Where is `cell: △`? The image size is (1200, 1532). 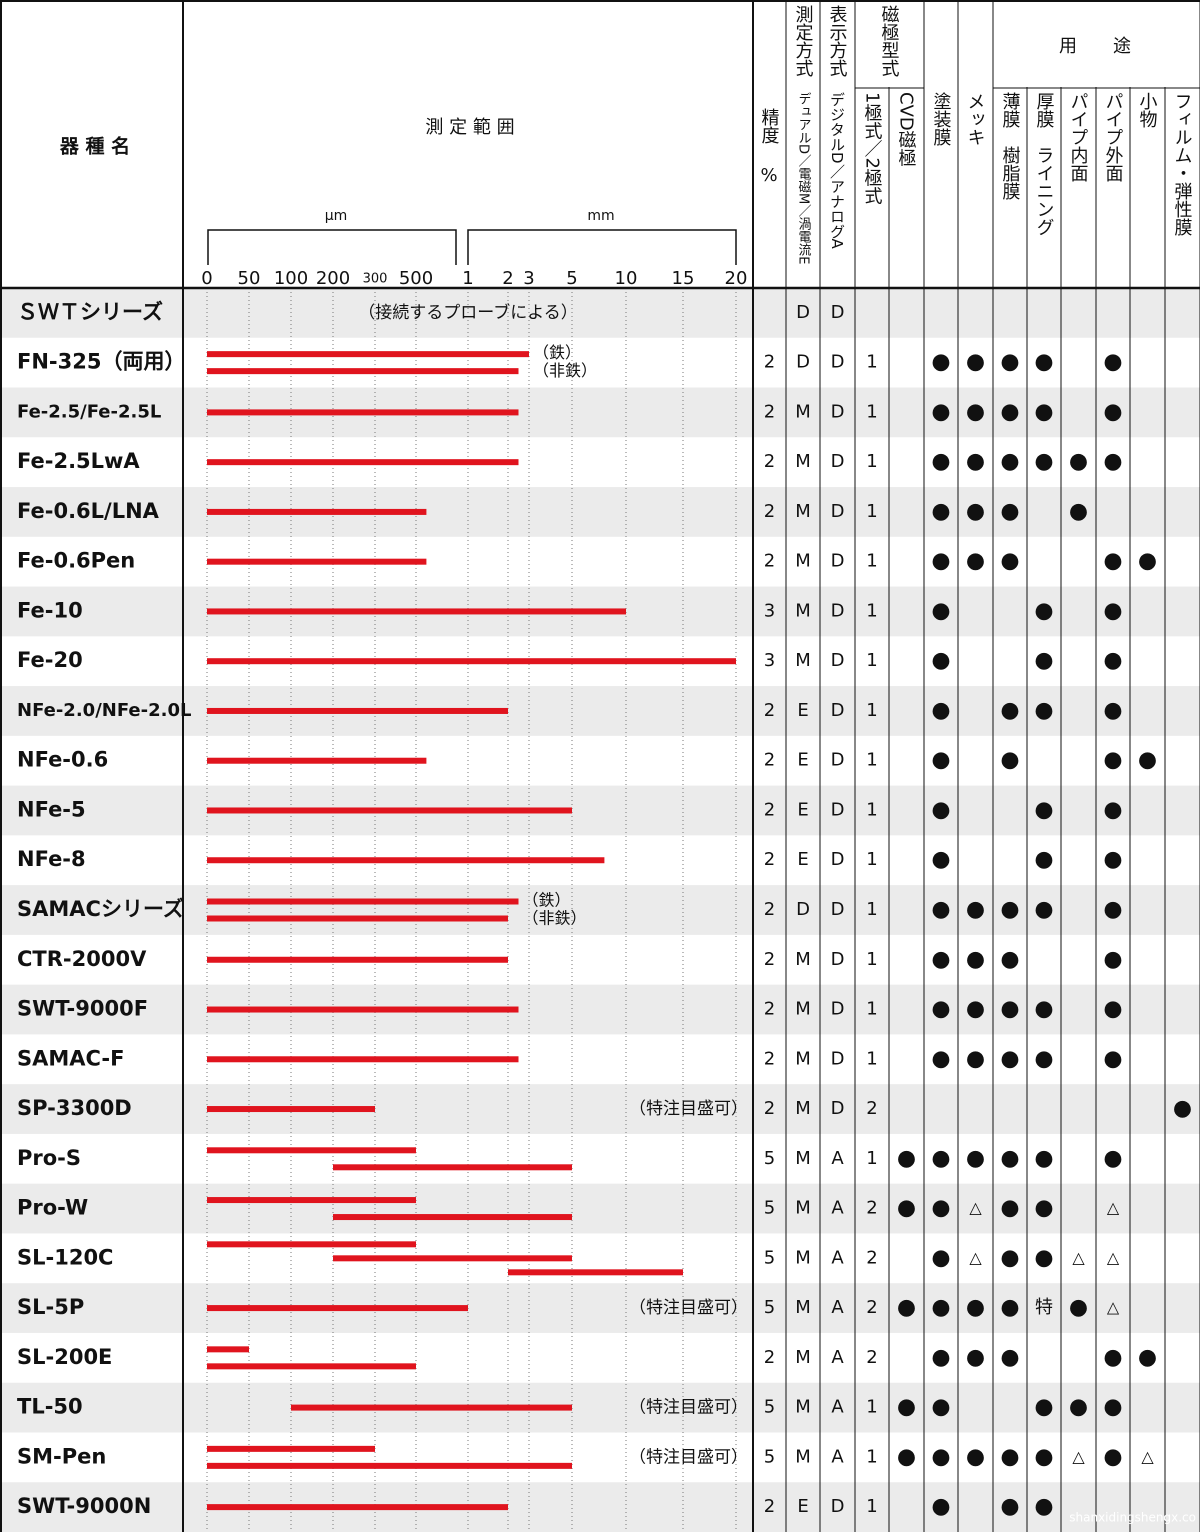
cell: △ is located at coordinates (1113, 1207).